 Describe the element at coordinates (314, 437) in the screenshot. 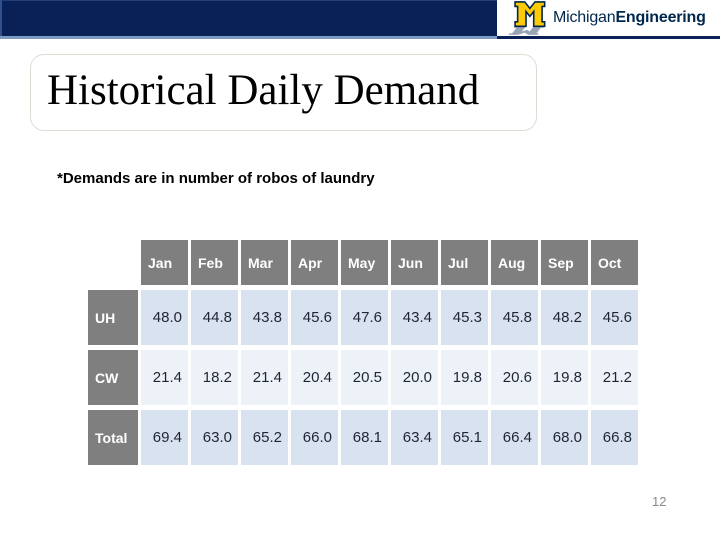

I see `table-cell: 66.0` at that location.